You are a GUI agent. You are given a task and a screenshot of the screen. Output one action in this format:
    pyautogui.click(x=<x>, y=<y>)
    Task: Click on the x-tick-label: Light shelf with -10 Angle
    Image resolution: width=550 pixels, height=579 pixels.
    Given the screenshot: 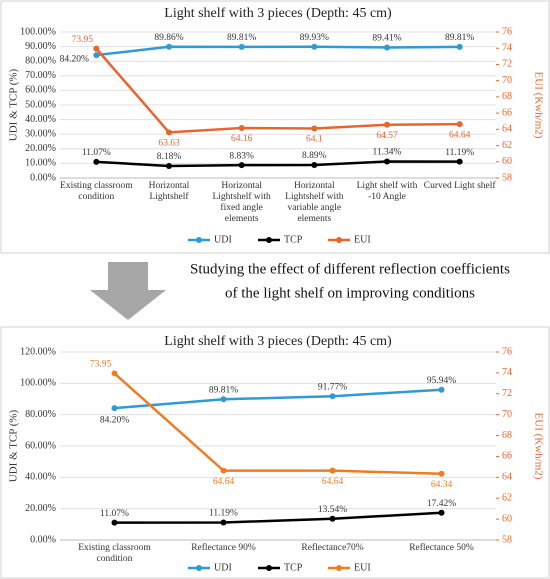 What is the action you would take?
    pyautogui.click(x=387, y=191)
    